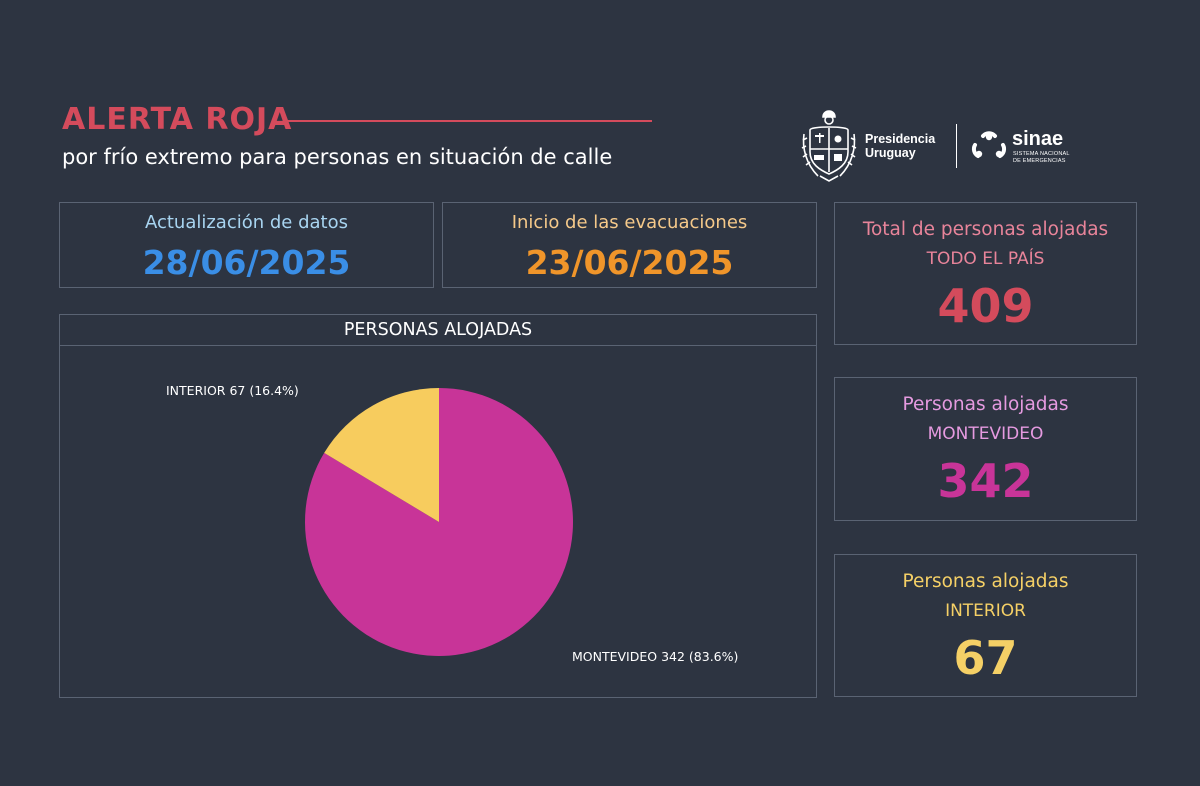 The height and width of the screenshot is (786, 1200). What do you see at coordinates (829, 146) in the screenshot?
I see `uruguay-crest-icon` at bounding box center [829, 146].